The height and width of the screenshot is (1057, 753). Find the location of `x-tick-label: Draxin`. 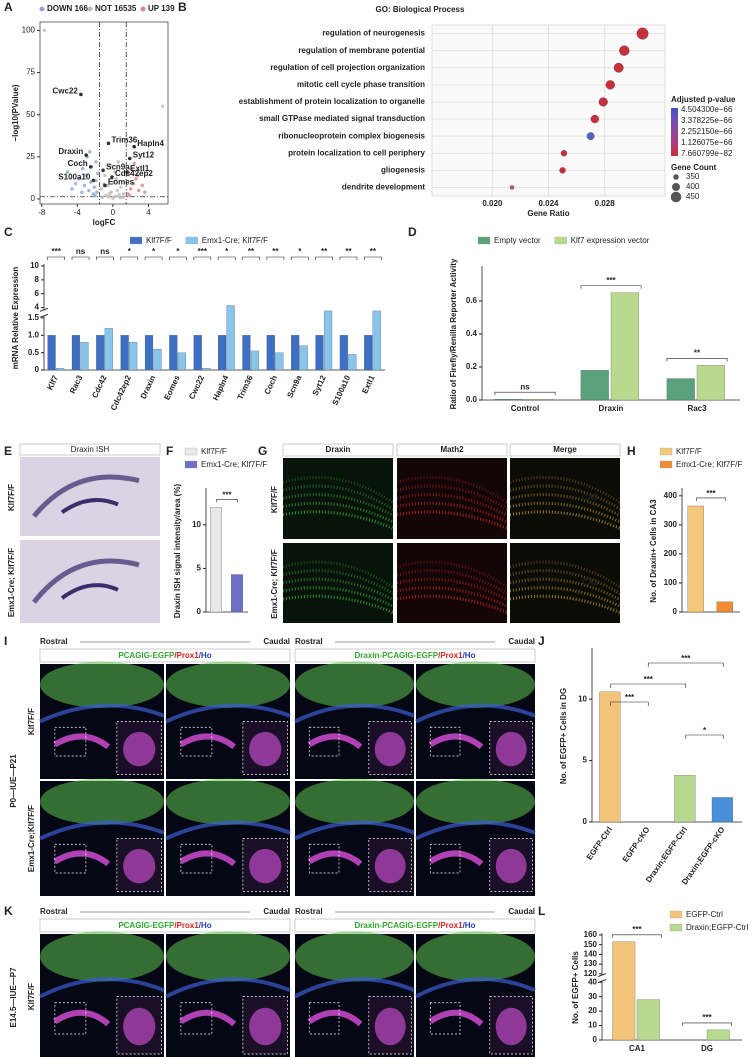

x-tick-label: Draxin is located at coordinates (148, 387).